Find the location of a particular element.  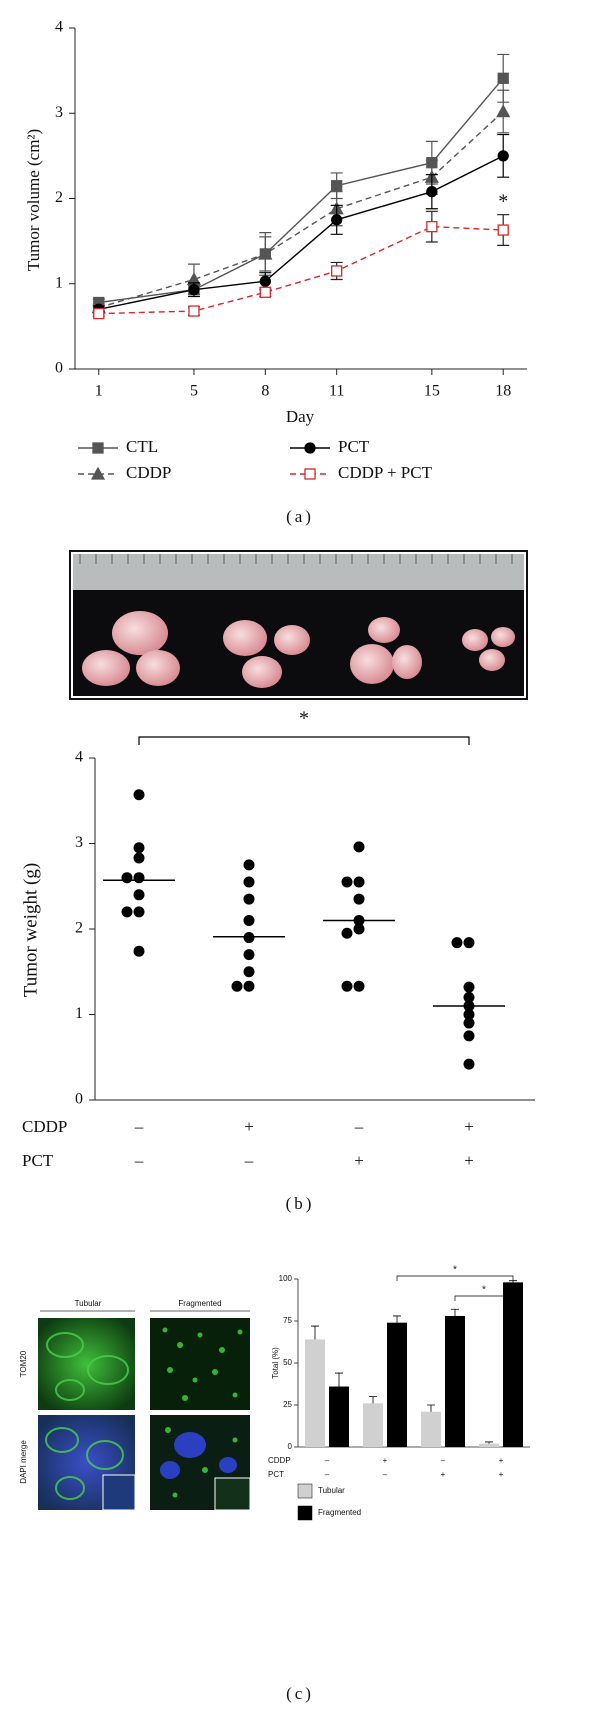

panel-label: (a) is located at coordinates (300, 516).